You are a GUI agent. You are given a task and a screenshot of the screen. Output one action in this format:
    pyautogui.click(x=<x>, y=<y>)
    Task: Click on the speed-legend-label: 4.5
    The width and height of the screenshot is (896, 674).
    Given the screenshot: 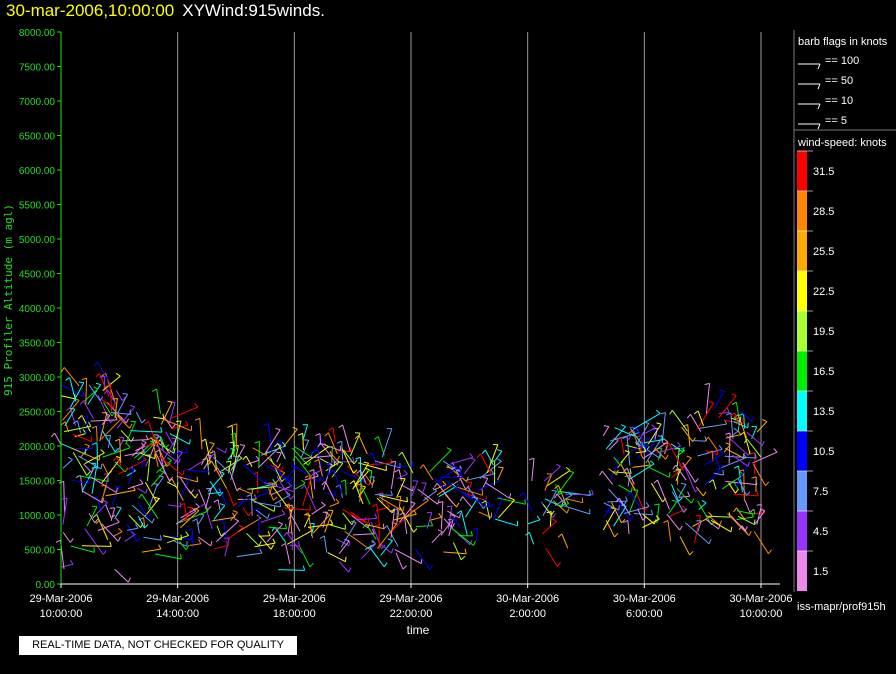 What is the action you would take?
    pyautogui.click(x=820, y=532)
    